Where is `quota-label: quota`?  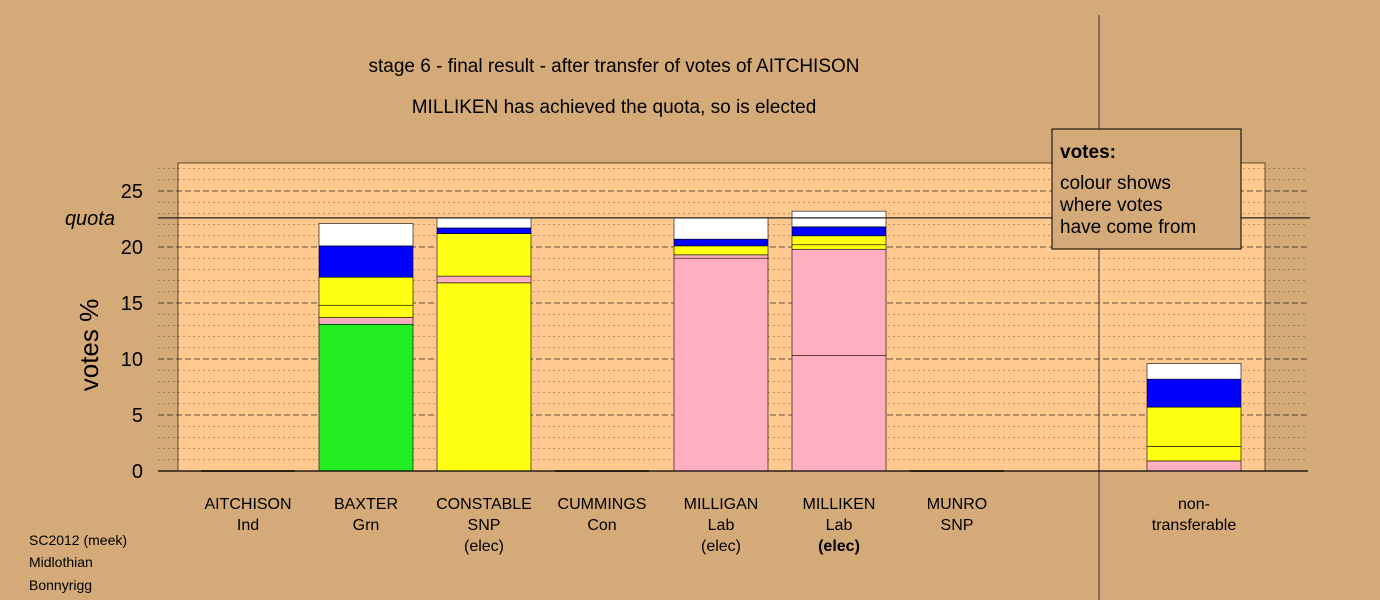 quota-label: quota is located at coordinates (90, 219).